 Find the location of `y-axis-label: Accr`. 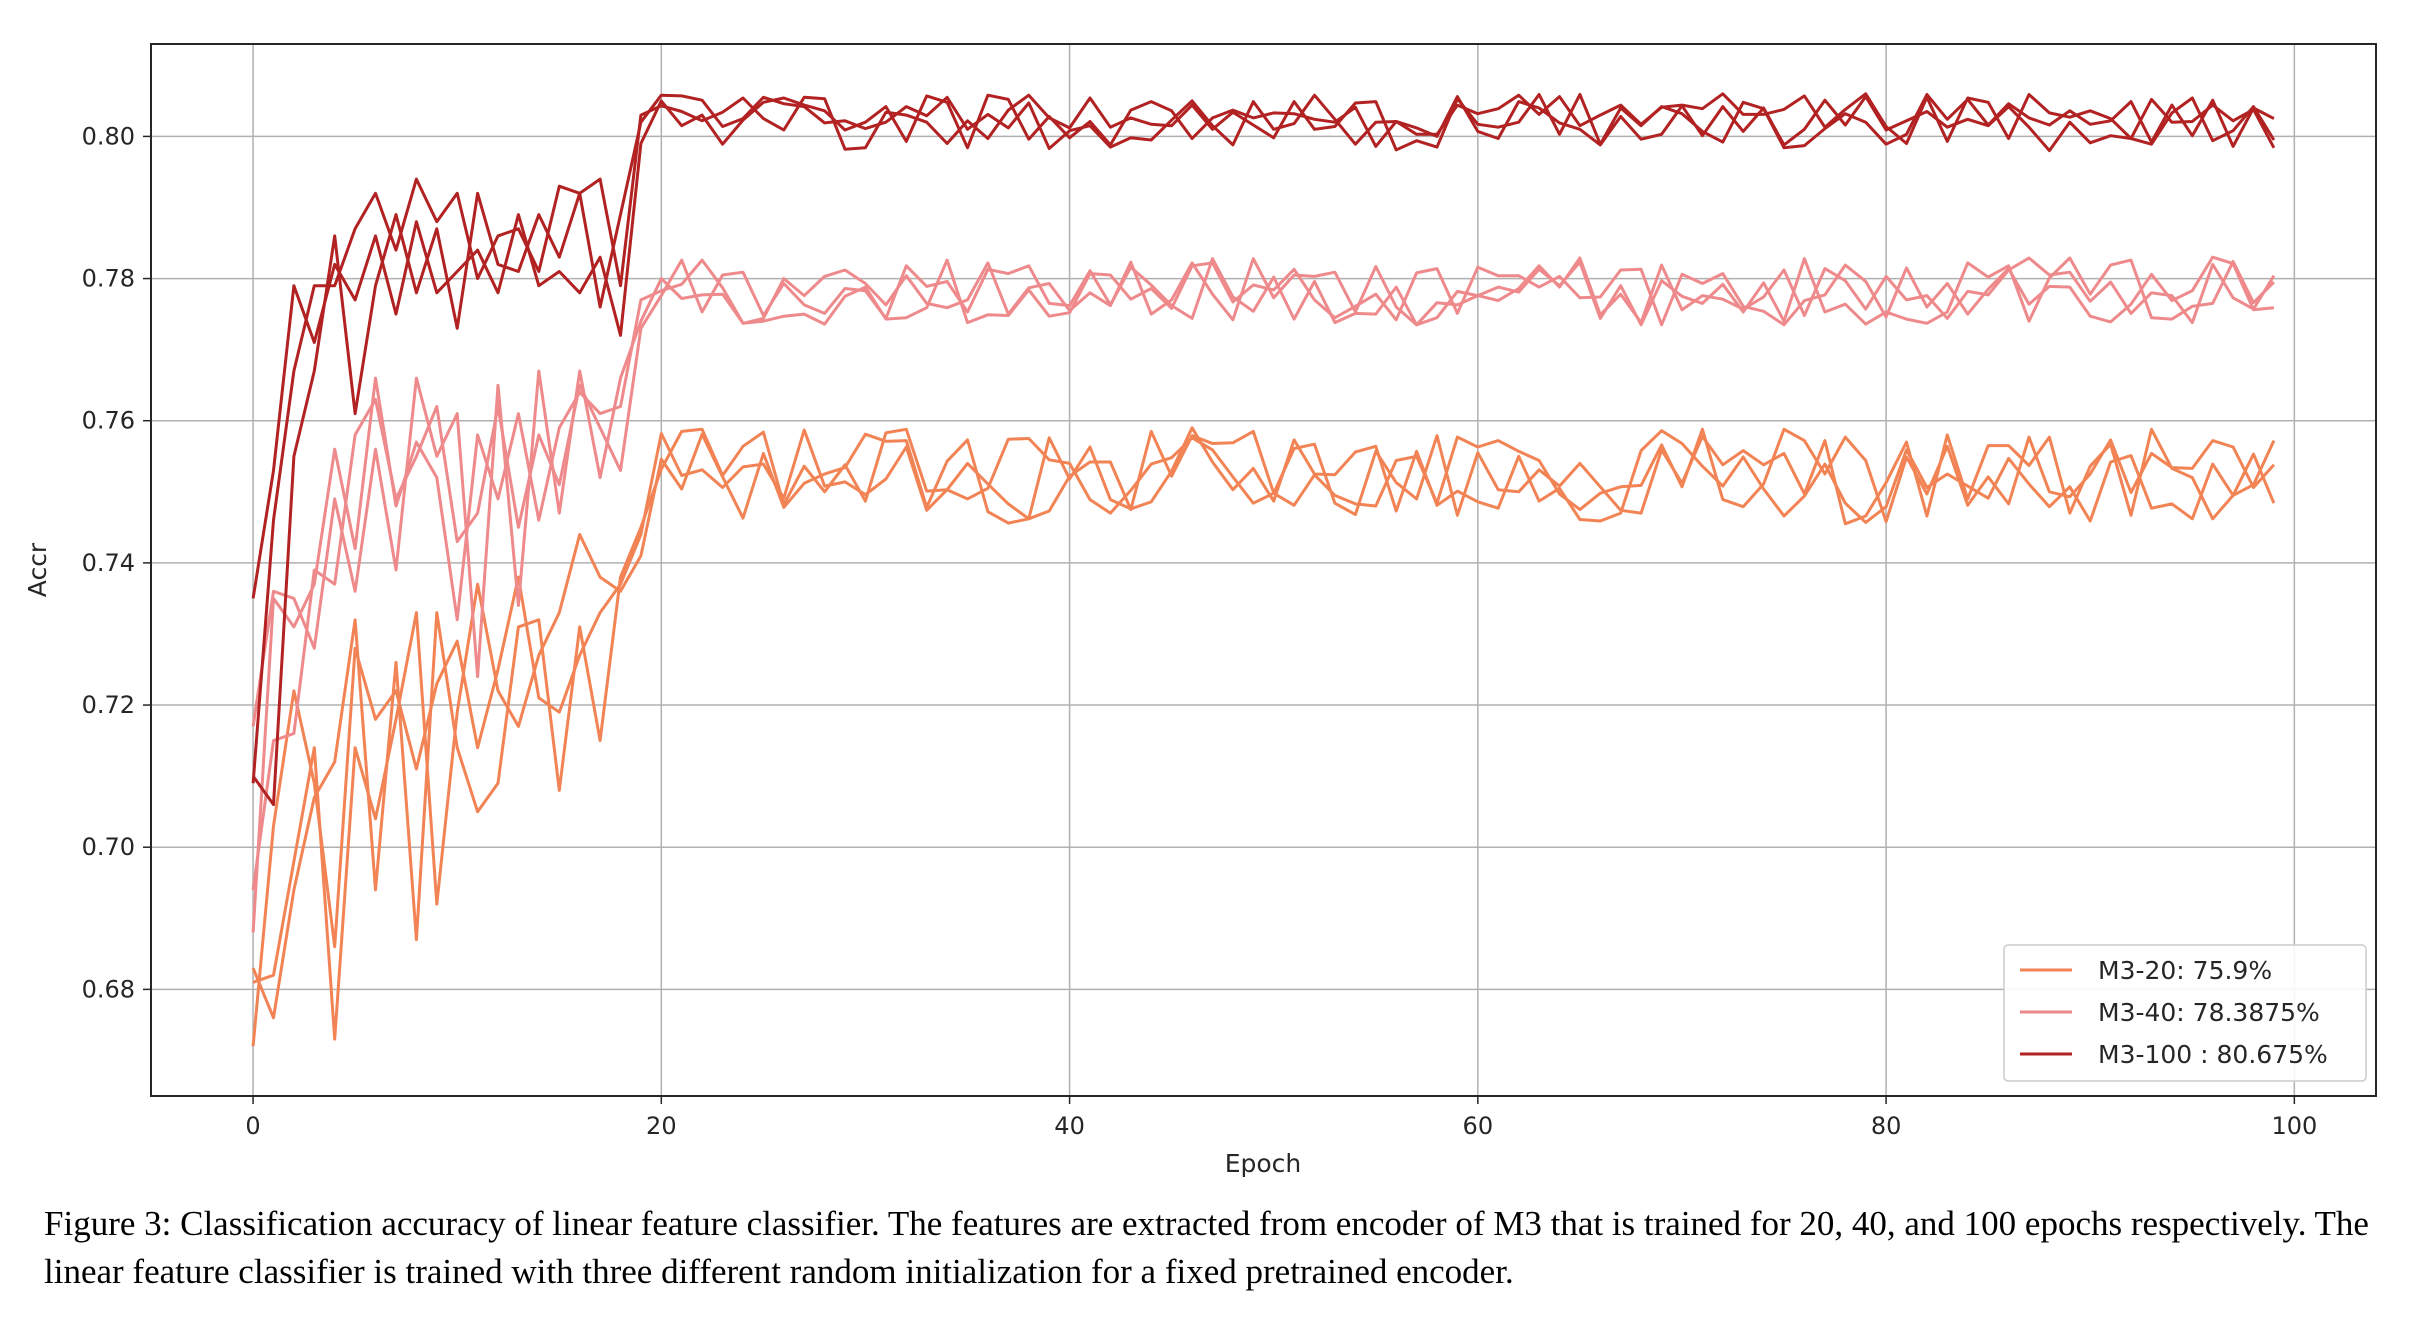

y-axis-label: Accr is located at coordinates (37, 569).